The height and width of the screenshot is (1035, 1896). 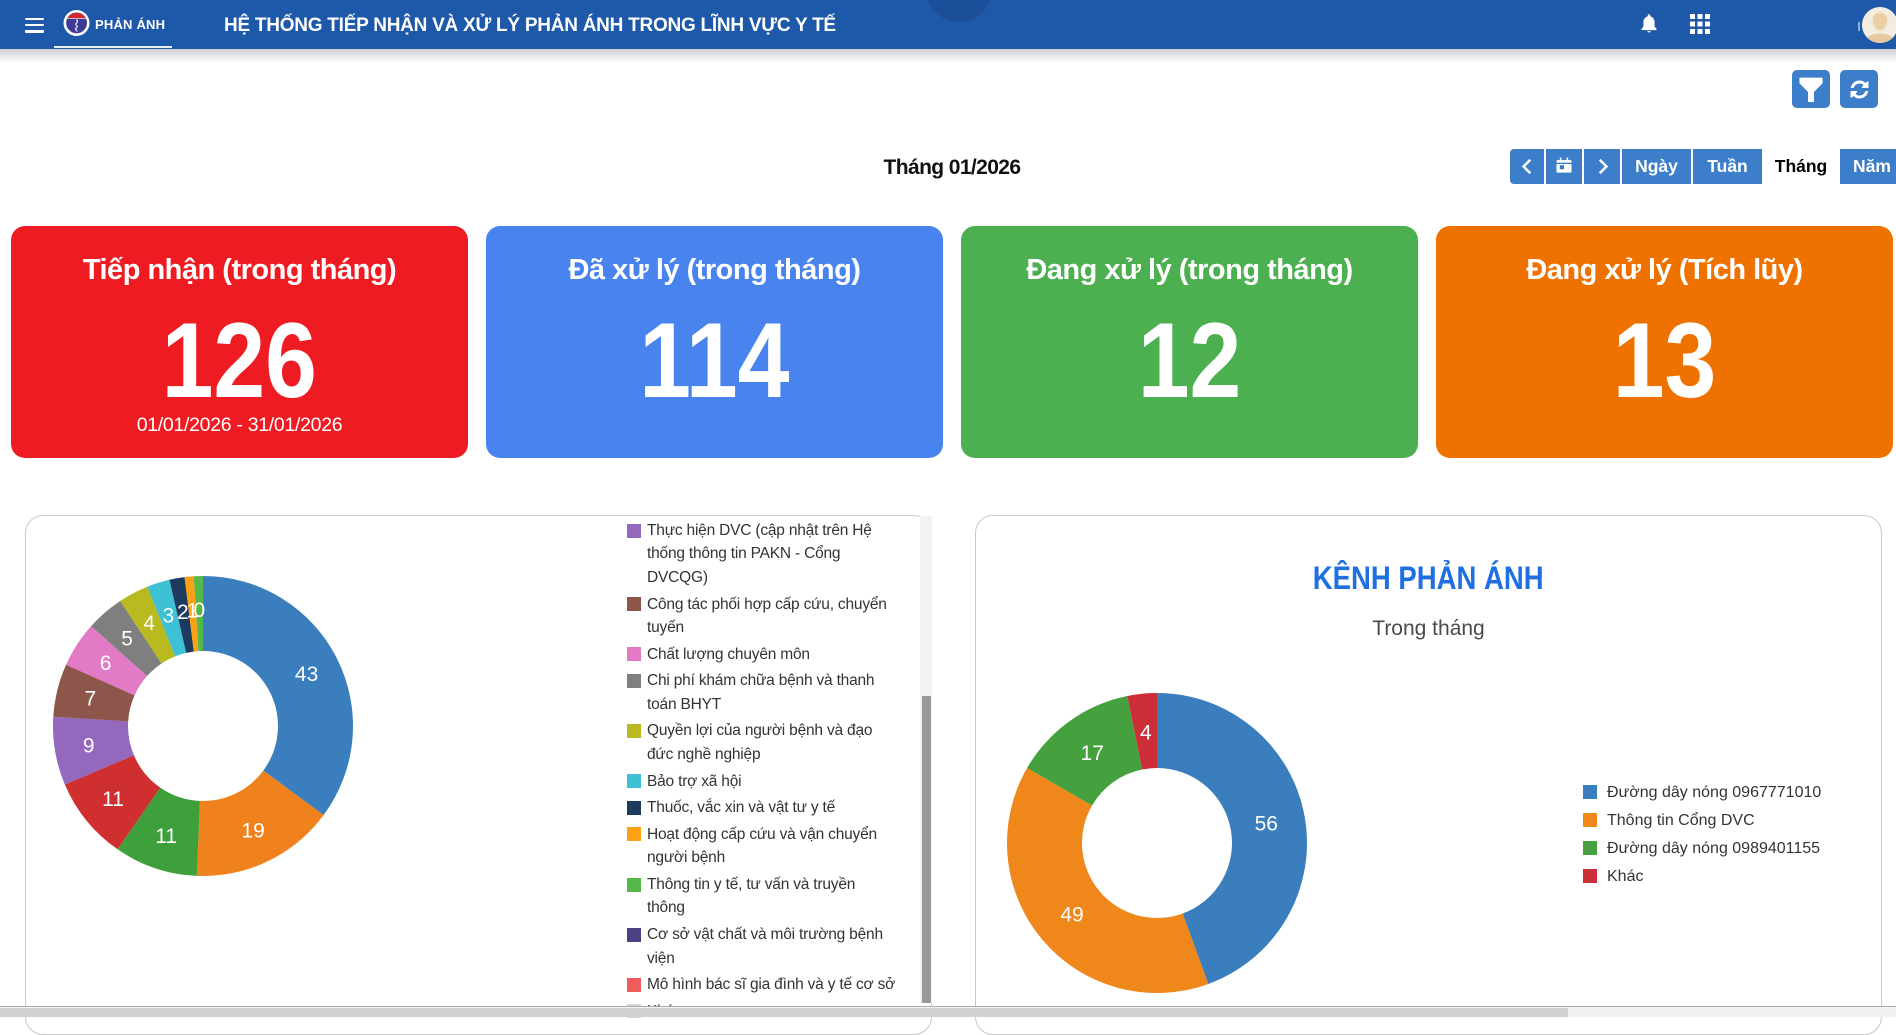 What do you see at coordinates (1266, 824) in the screenshot?
I see `svg-text: 56` at bounding box center [1266, 824].